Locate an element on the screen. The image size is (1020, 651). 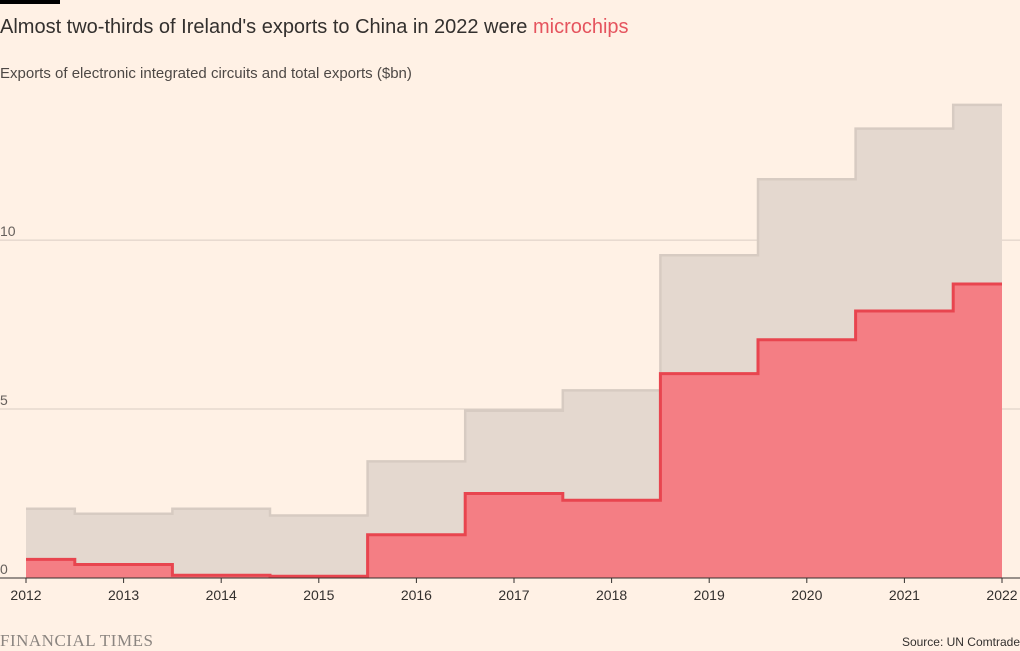
x-tick-label: 2021 is located at coordinates (904, 595).